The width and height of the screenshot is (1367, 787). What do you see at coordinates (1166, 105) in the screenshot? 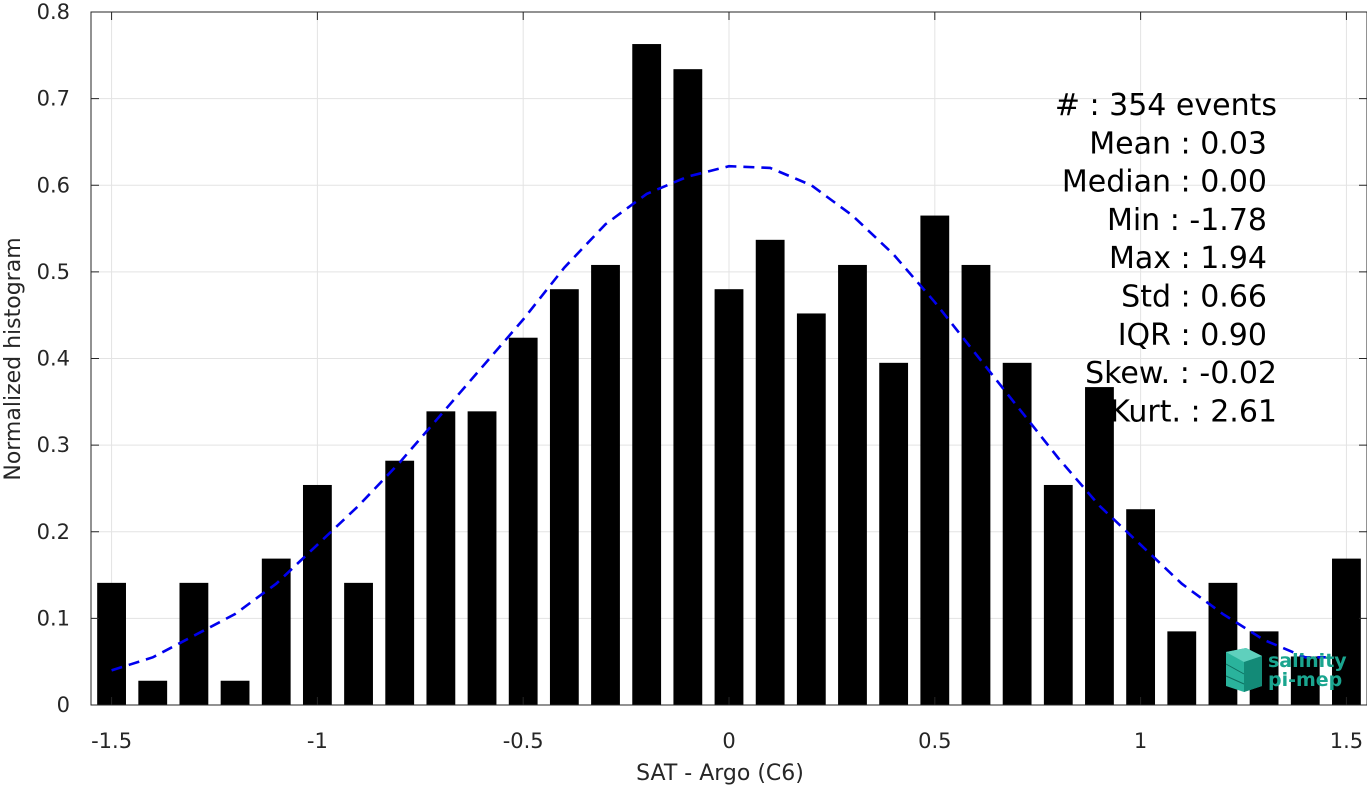
I see `stat-line: # : 354 events` at bounding box center [1166, 105].